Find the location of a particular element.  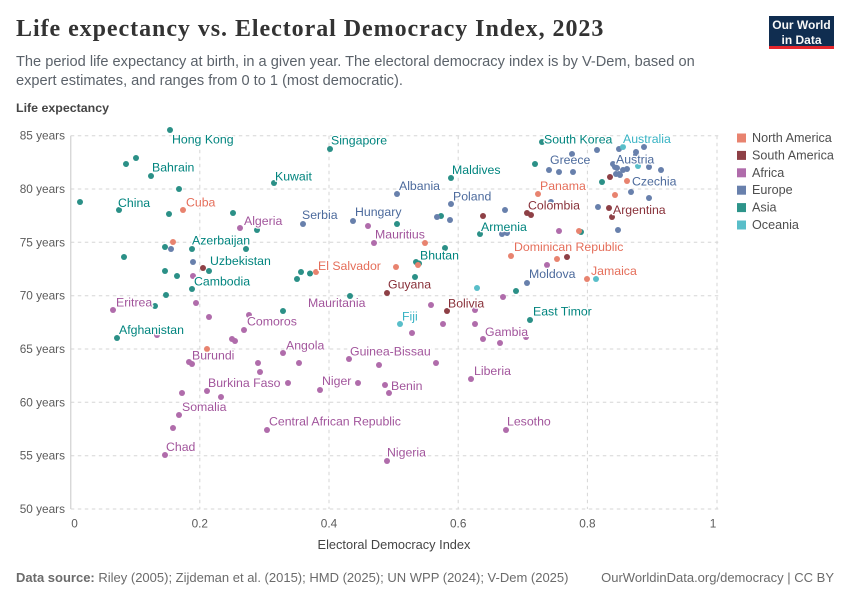

svg-text: Lesotho is located at coordinates (529, 422).